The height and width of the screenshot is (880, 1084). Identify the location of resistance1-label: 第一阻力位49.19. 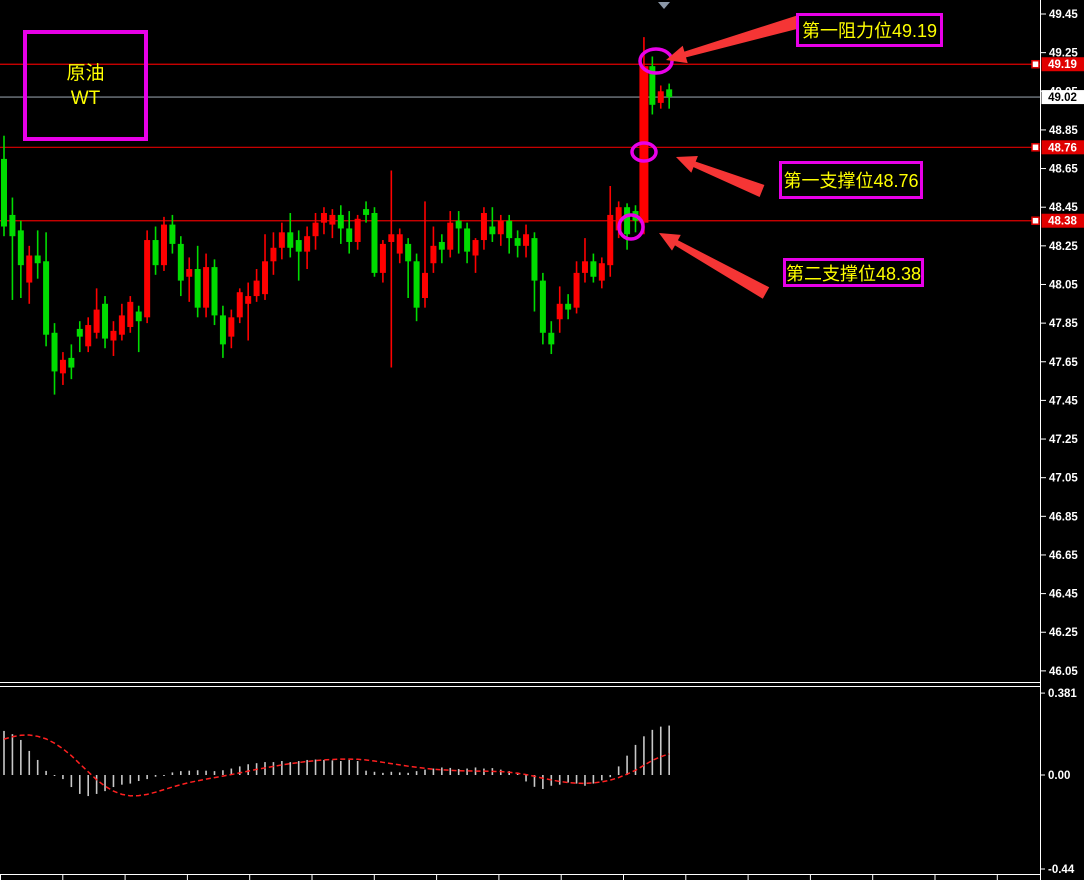
(869, 30).